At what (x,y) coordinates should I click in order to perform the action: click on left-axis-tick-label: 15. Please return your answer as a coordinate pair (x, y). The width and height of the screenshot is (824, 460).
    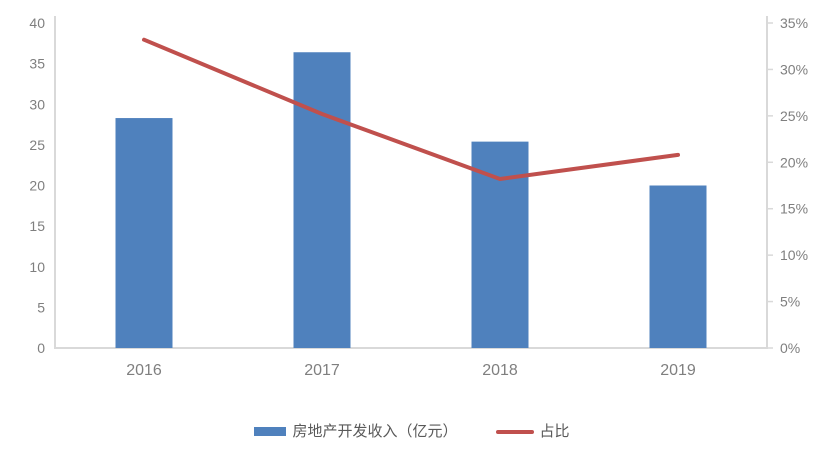
    Looking at the image, I should click on (37, 226).